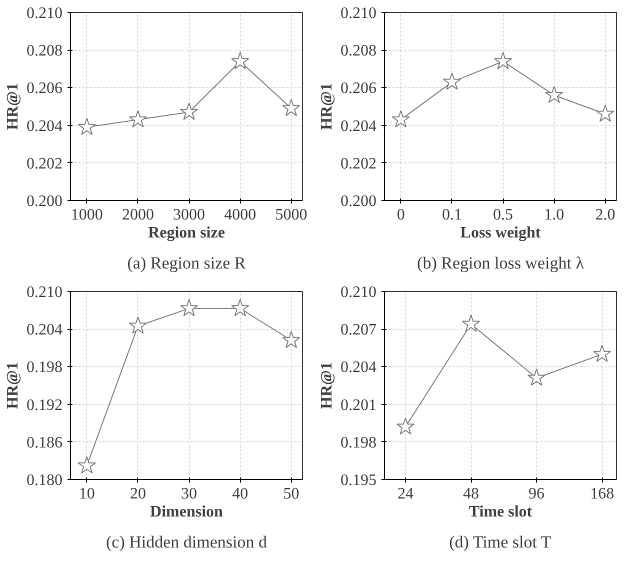  What do you see at coordinates (138, 494) in the screenshot?
I see `x-tick-label: 20` at bounding box center [138, 494].